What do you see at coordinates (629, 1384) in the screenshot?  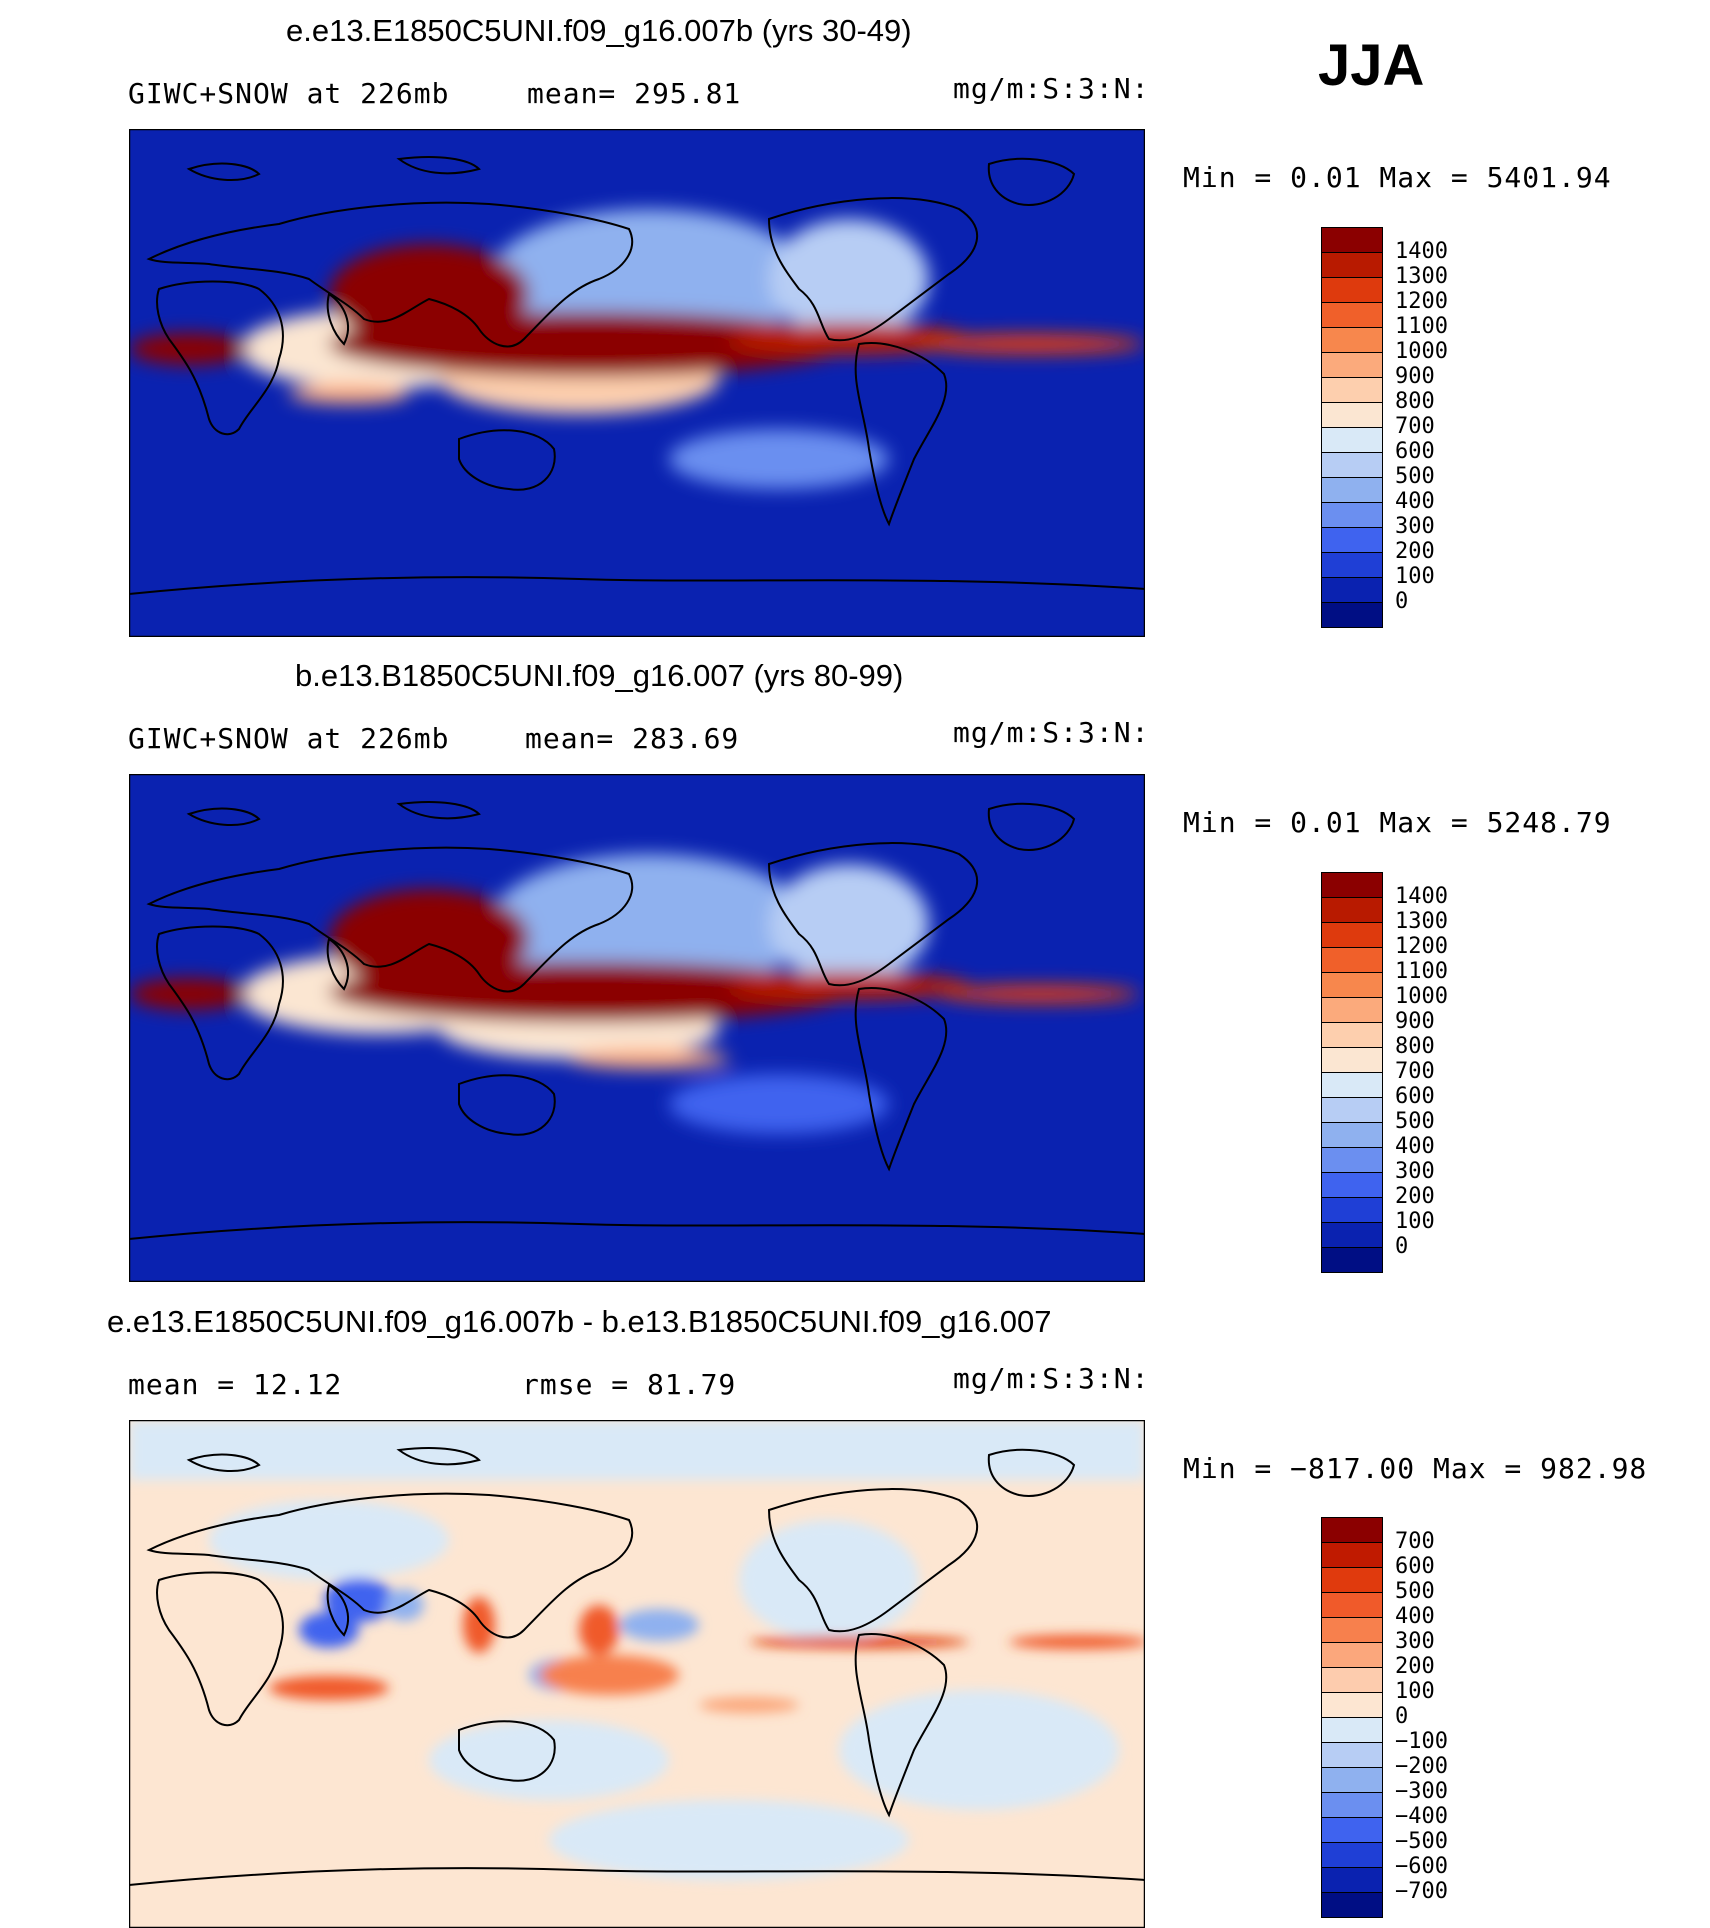 I see `panel-3-rmse-label: rmse = 81.79` at bounding box center [629, 1384].